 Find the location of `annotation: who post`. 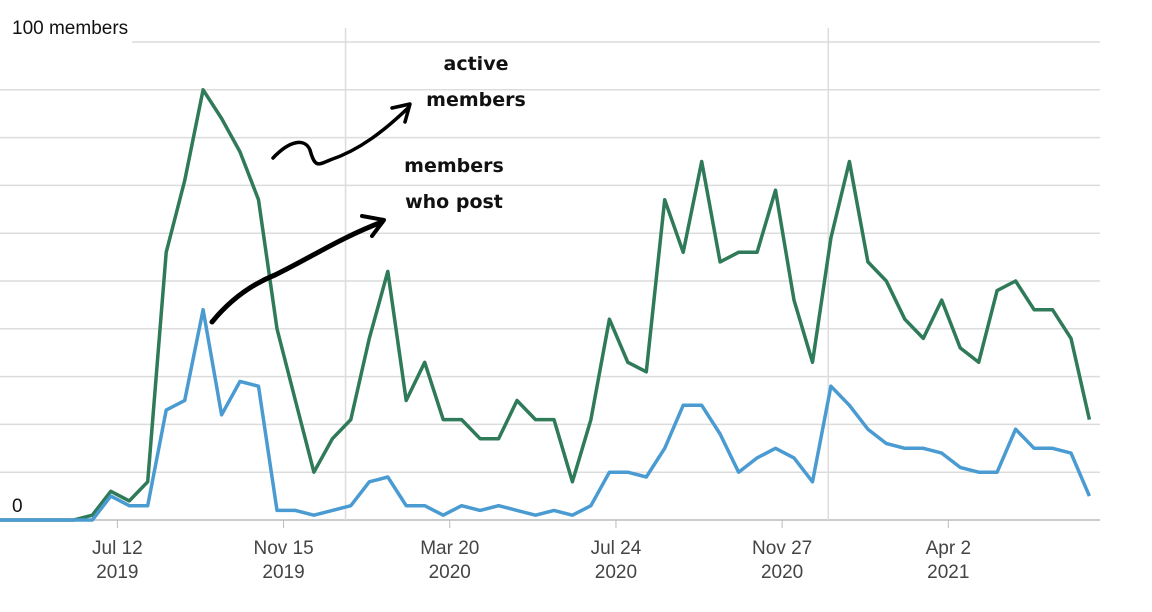

annotation: who post is located at coordinates (454, 202).